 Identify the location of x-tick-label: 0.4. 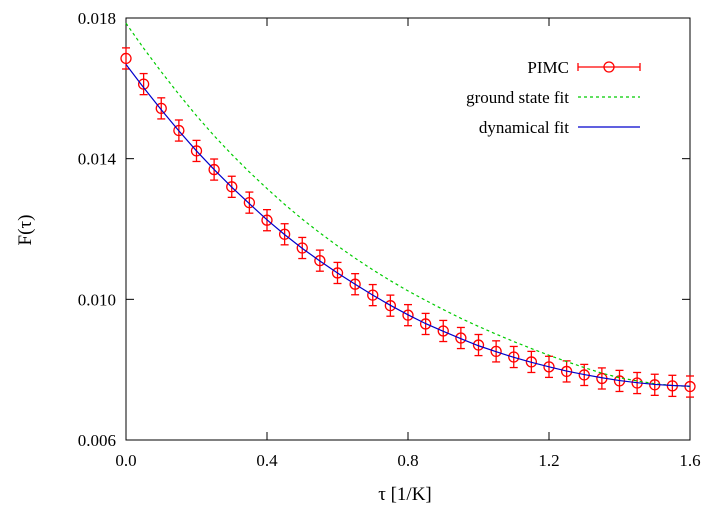
(267, 460).